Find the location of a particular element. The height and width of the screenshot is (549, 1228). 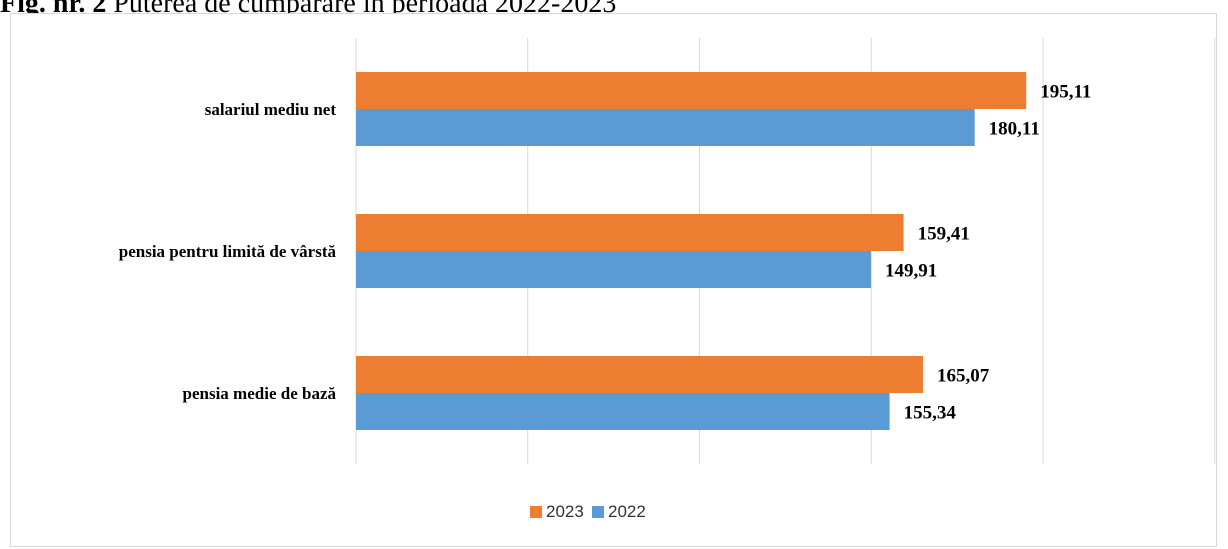

legend-label-2023: 2023 is located at coordinates (565, 511).